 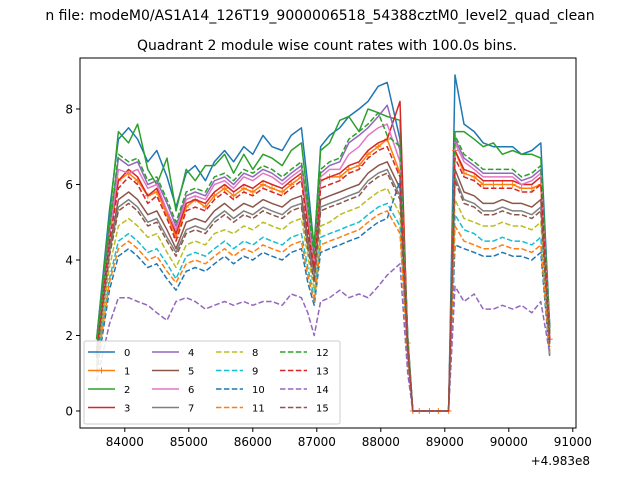 What do you see at coordinates (127, 353) in the screenshot?
I see `legend-label-0: 0` at bounding box center [127, 353].